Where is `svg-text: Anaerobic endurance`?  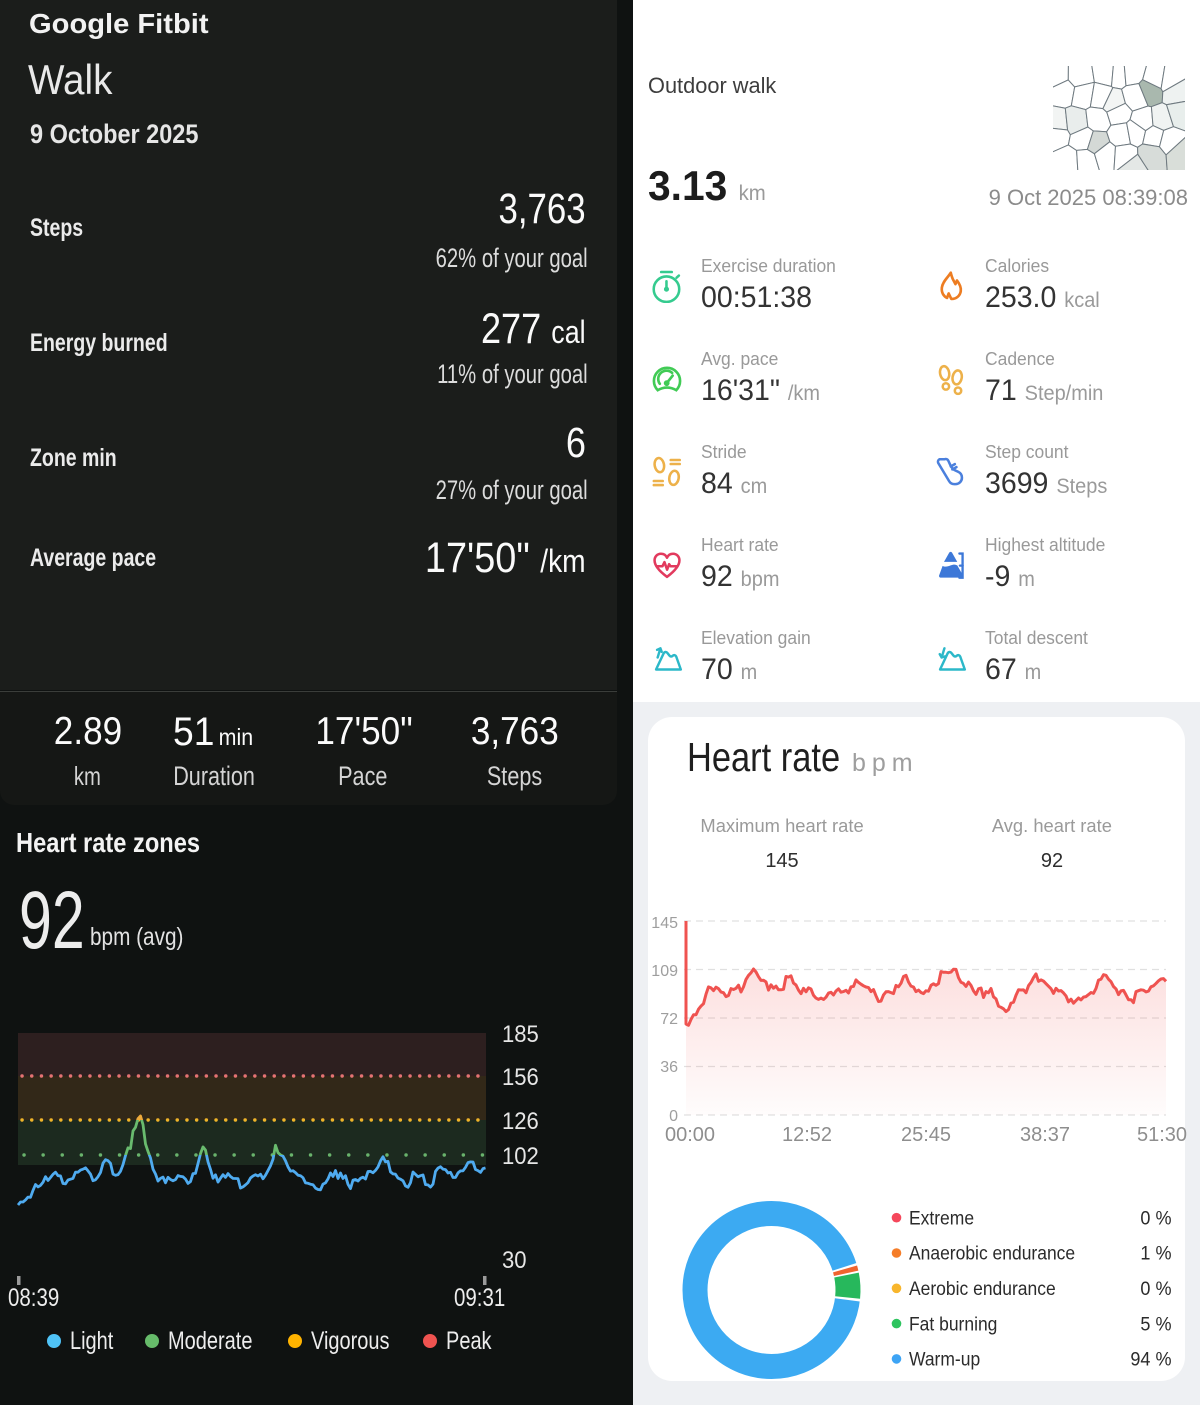
svg-text: Anaerobic endurance is located at coordinates (992, 1253).